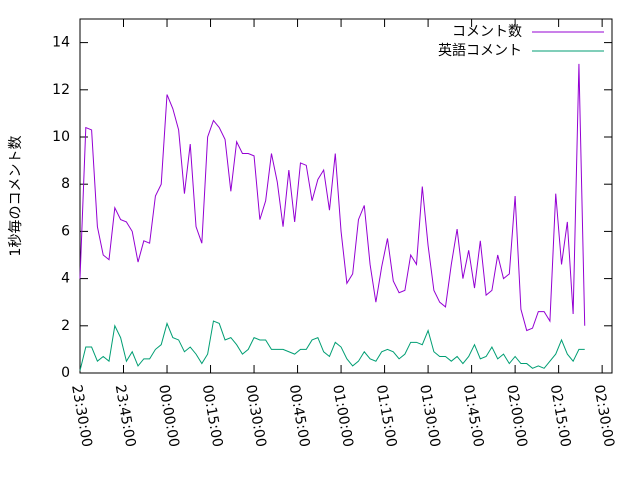 This screenshot has height=480, width=640. Describe the element at coordinates (65, 326) in the screenshot. I see `y-tick-label: 2` at that location.